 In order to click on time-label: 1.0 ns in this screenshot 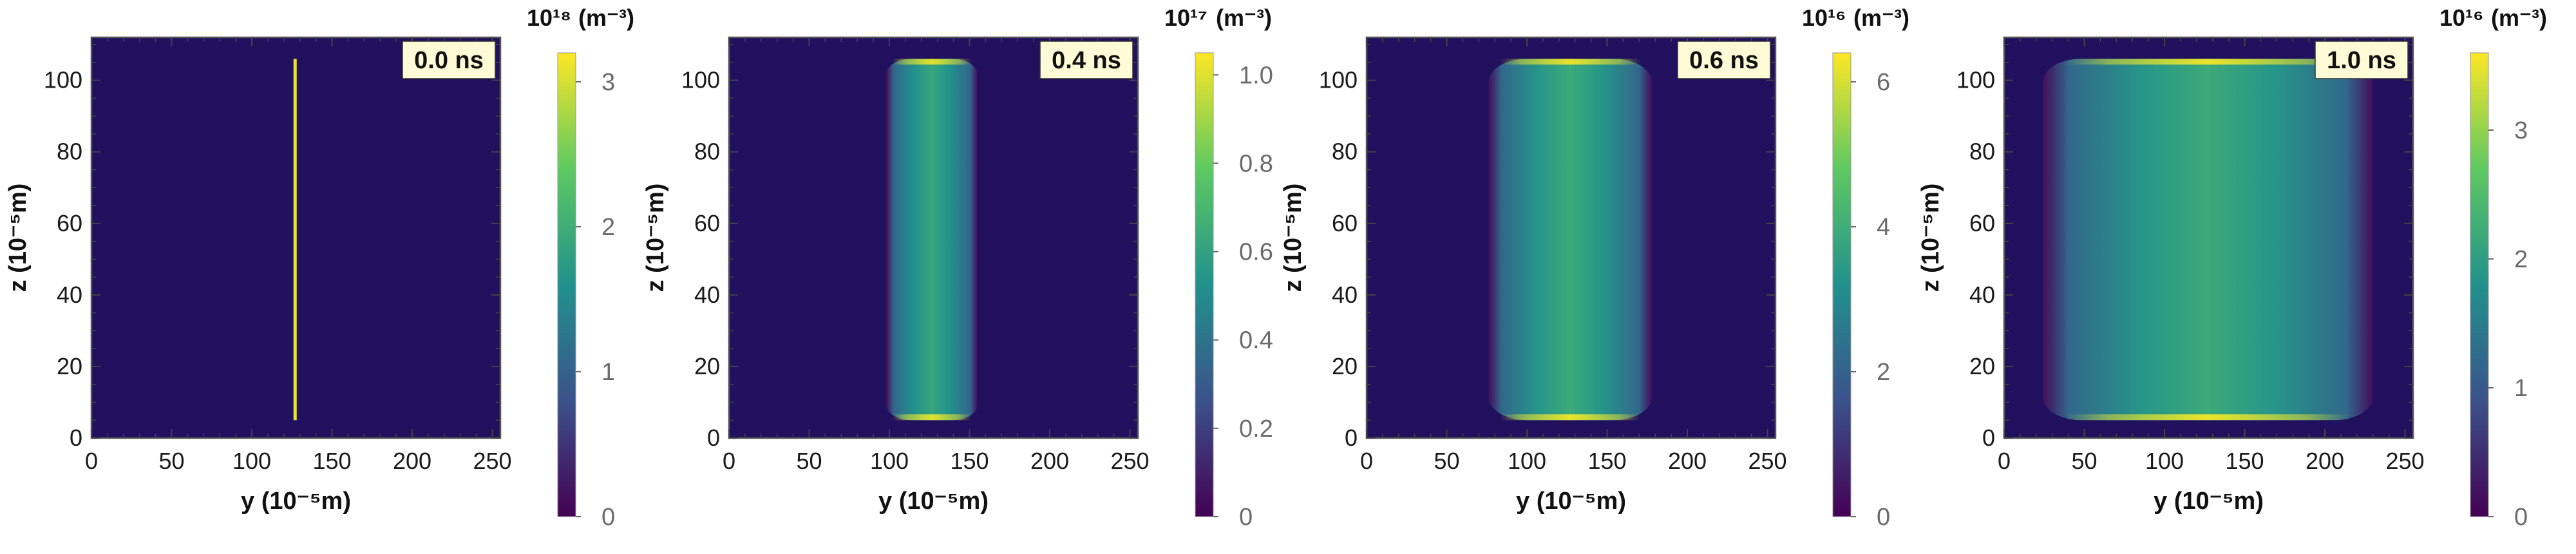, I will do `click(2361, 60)`.